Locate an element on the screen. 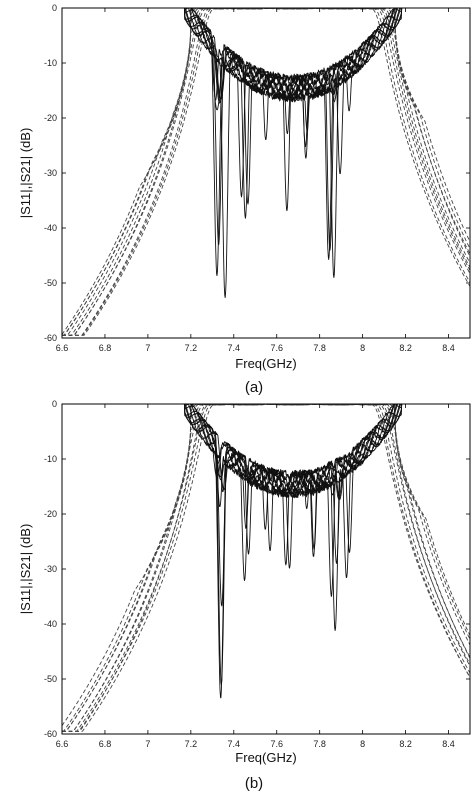 Image resolution: width=474 pixels, height=796 pixels. panel-label: (b) is located at coordinates (254, 783).